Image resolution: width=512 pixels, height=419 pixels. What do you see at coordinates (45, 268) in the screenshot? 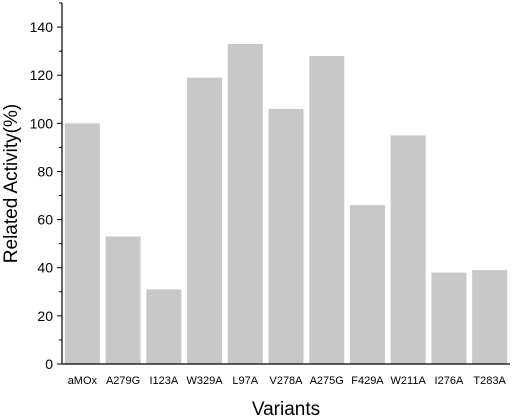
I see `y-tick-label: 40` at bounding box center [45, 268].